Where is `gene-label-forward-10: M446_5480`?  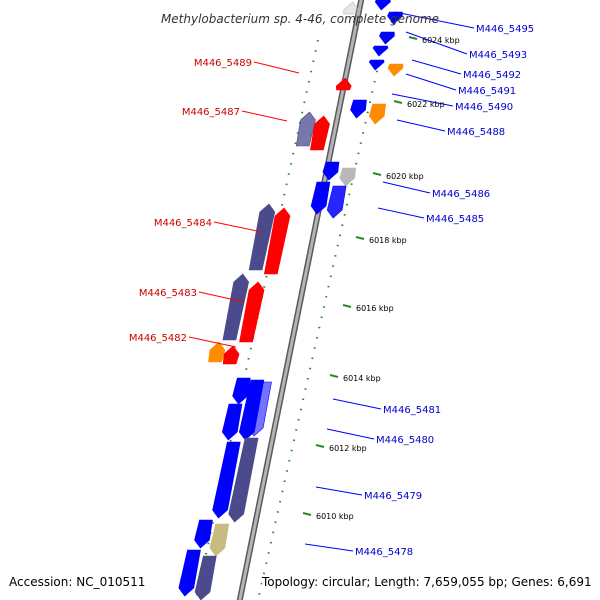 gene-label-forward-10: M446_5480 is located at coordinates (405, 440).